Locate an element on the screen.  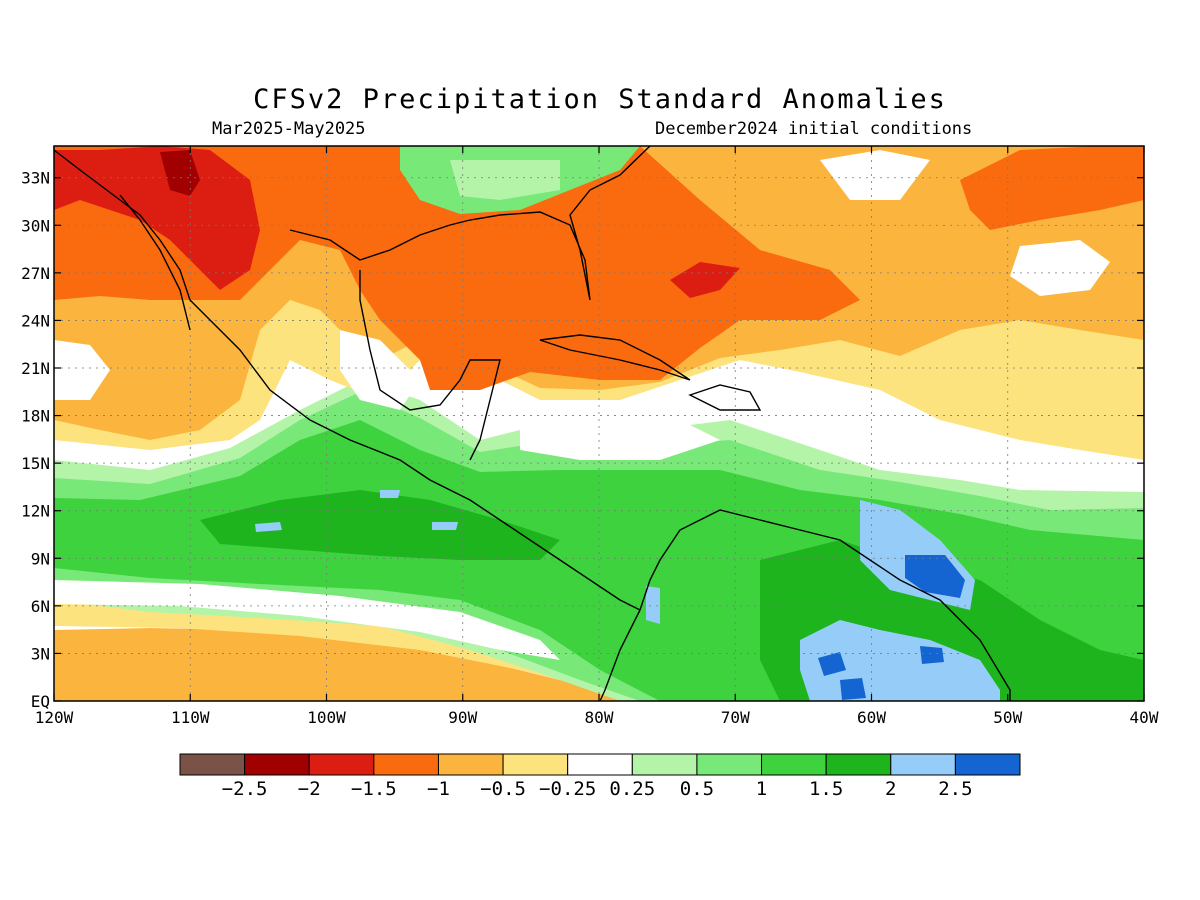
colorbar-label: 2 is located at coordinates (890, 789).